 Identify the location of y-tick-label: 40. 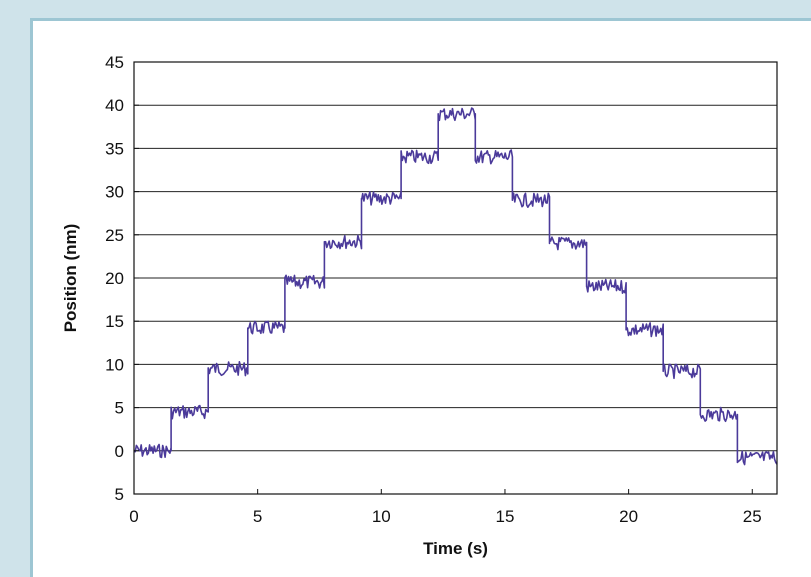
(114, 105).